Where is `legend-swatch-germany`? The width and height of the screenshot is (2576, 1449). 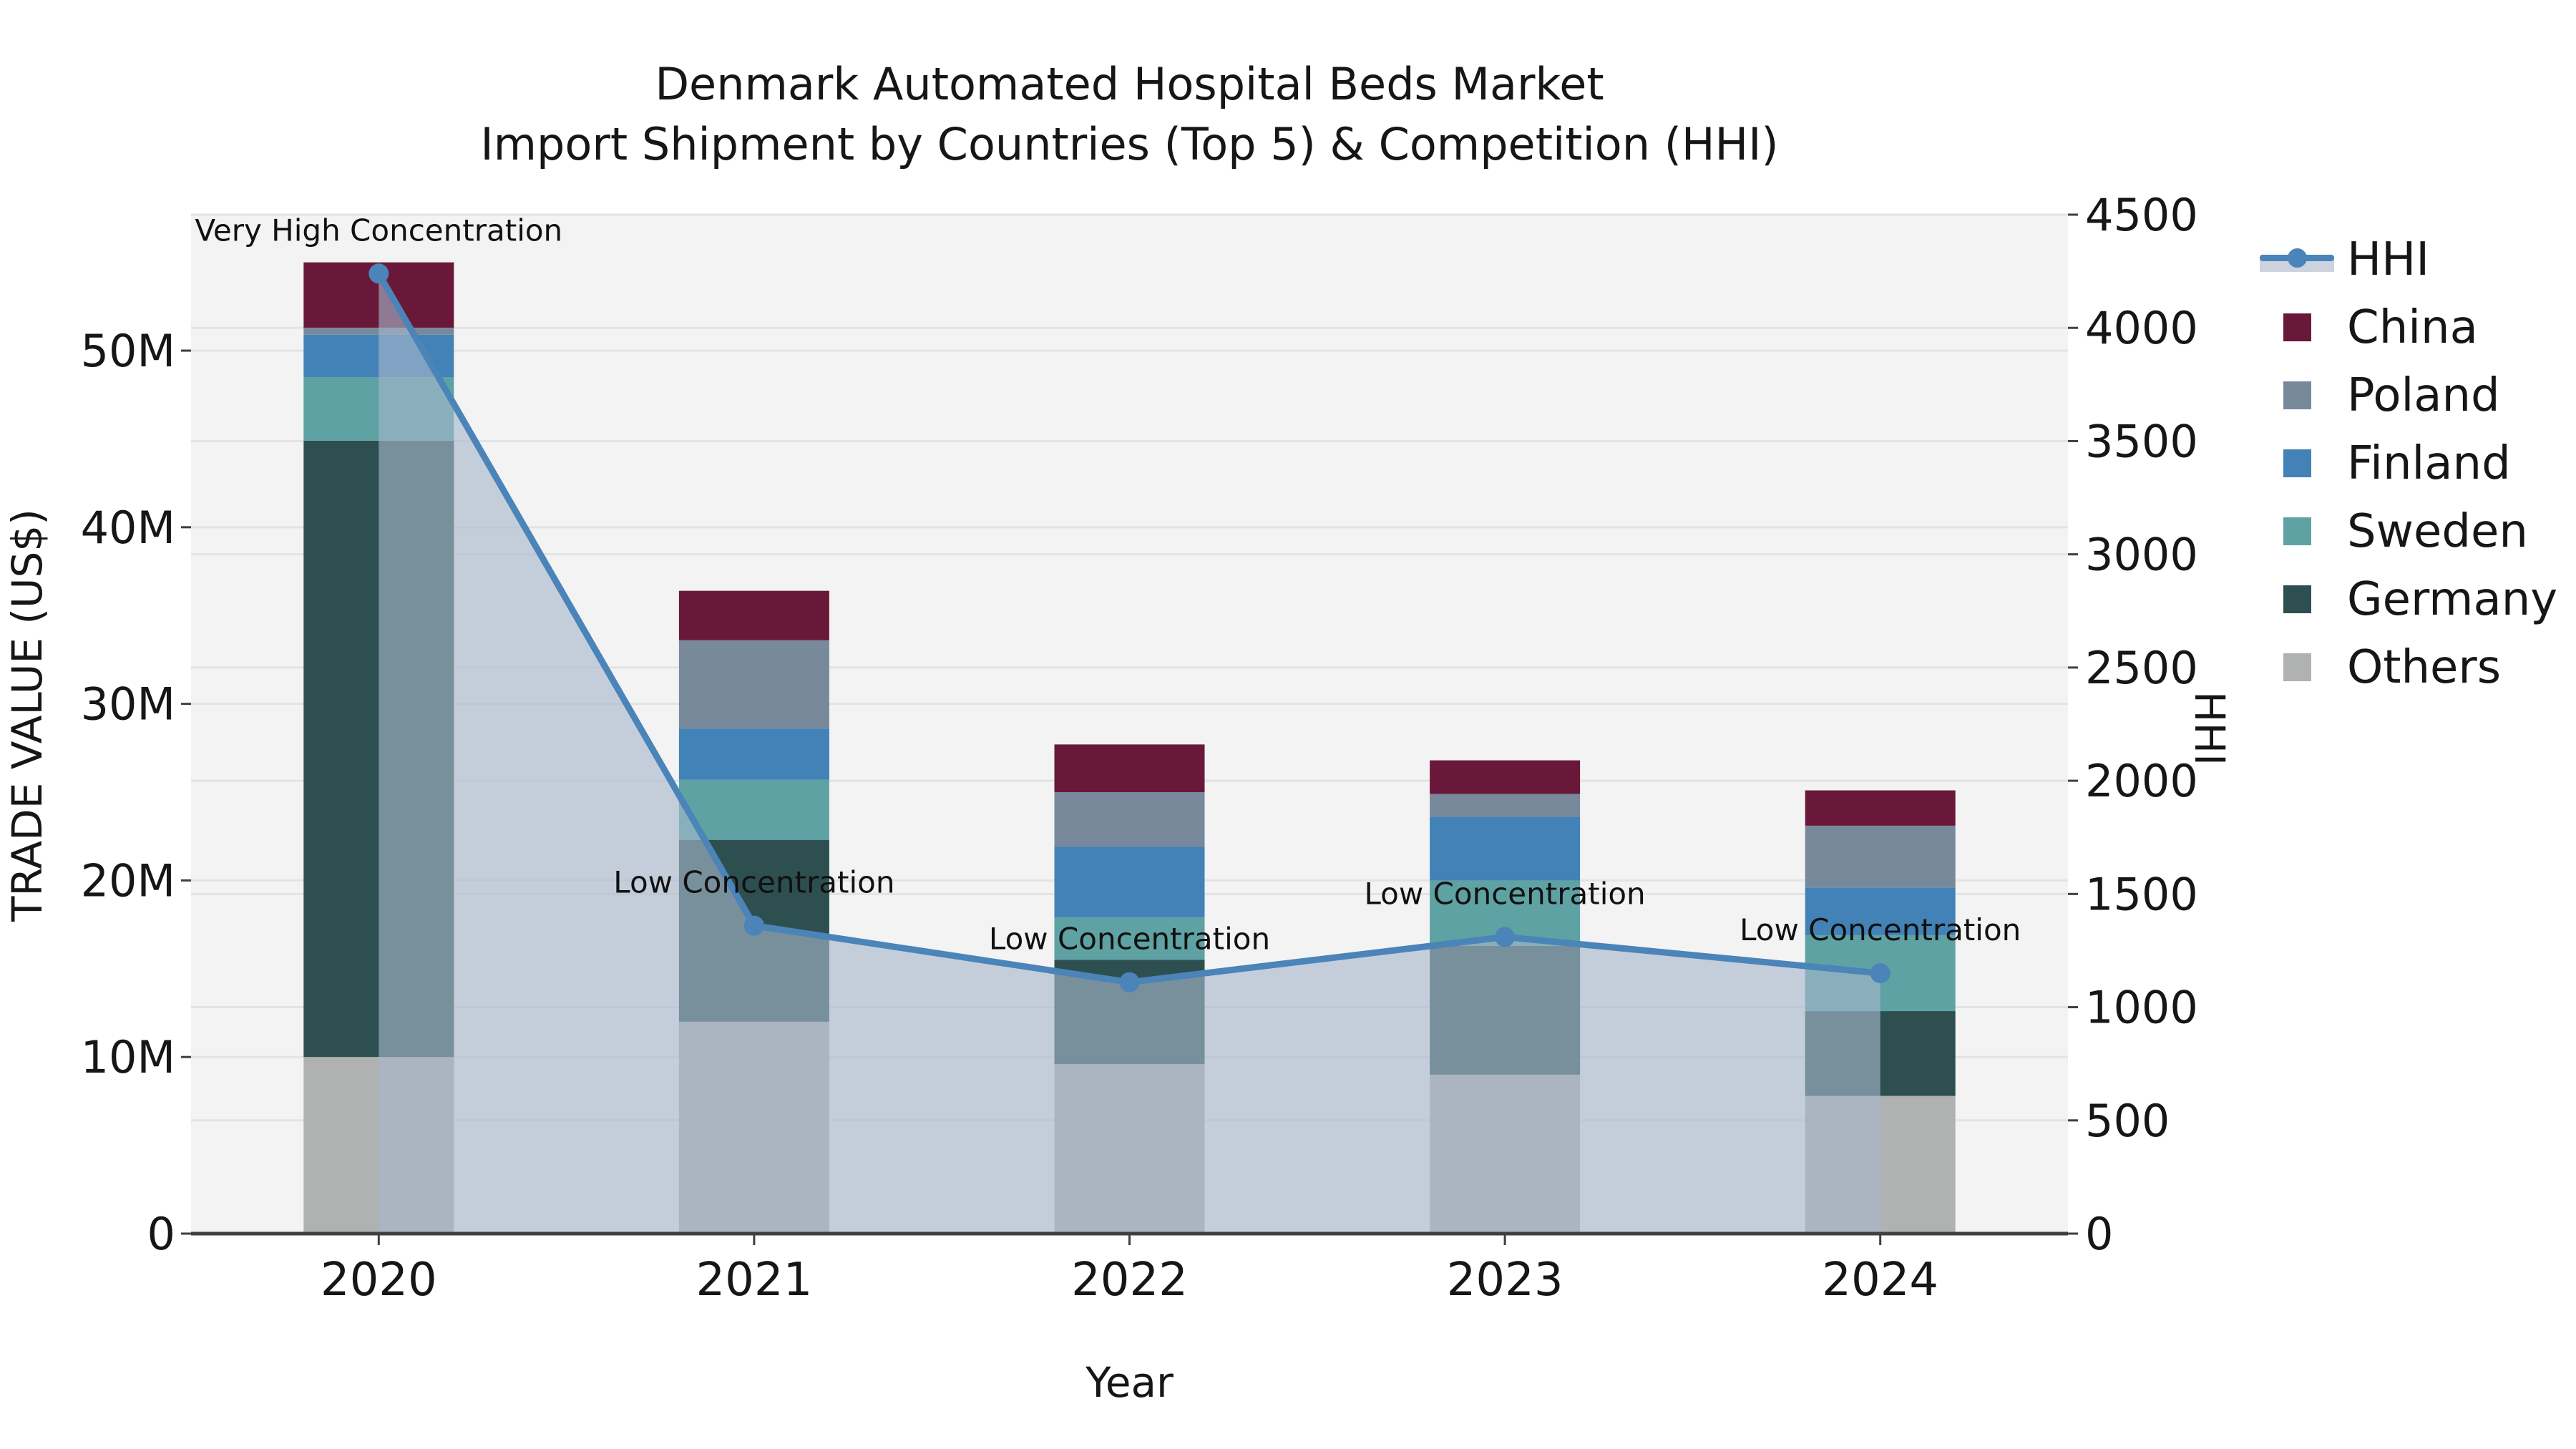
legend-swatch-germany is located at coordinates (2297, 599).